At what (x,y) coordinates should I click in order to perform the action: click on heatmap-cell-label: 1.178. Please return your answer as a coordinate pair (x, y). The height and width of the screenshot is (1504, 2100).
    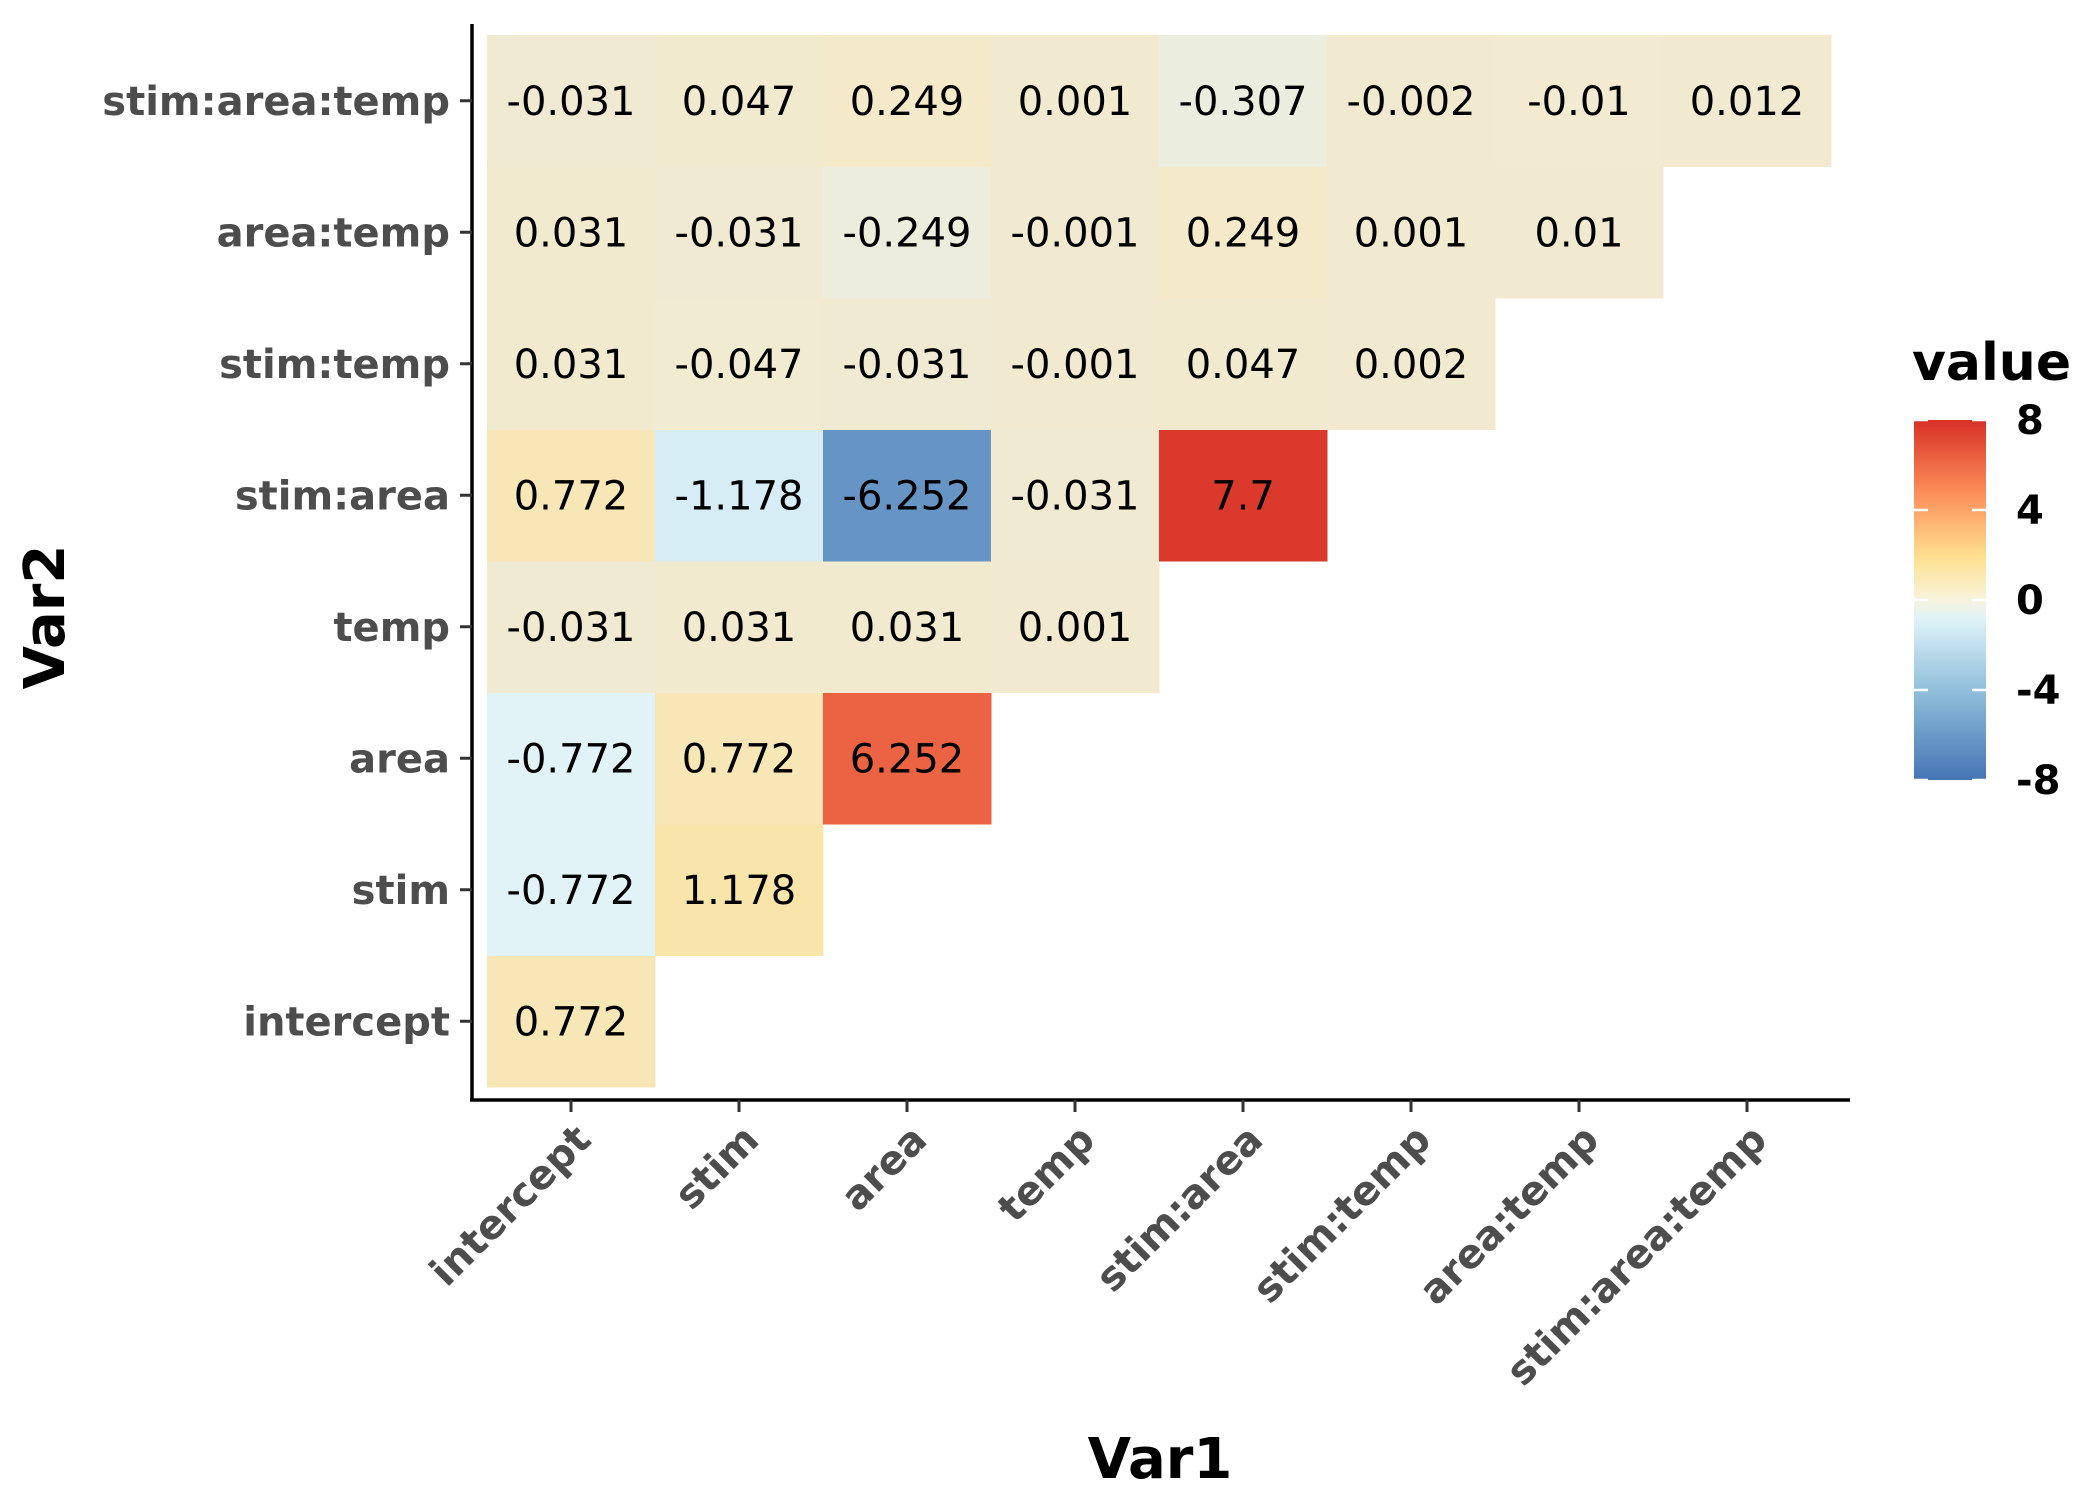
    Looking at the image, I should click on (739, 891).